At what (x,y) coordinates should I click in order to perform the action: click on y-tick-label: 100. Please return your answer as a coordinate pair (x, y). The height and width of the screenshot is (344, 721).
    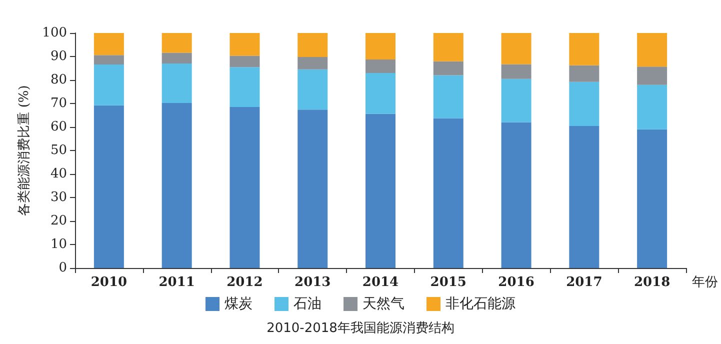
    Looking at the image, I should click on (54, 33).